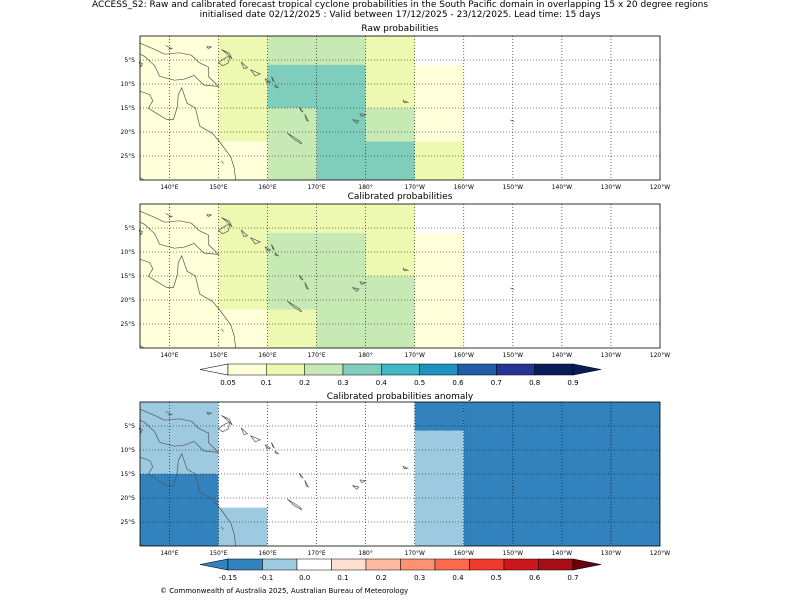  I want to click on probability-colorbar-tick-label: 0.5, so click(419, 383).